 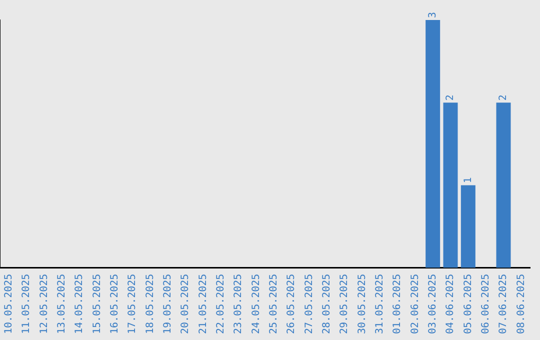 I want to click on x-tick-label: 03.06.2025, so click(x=432, y=304).